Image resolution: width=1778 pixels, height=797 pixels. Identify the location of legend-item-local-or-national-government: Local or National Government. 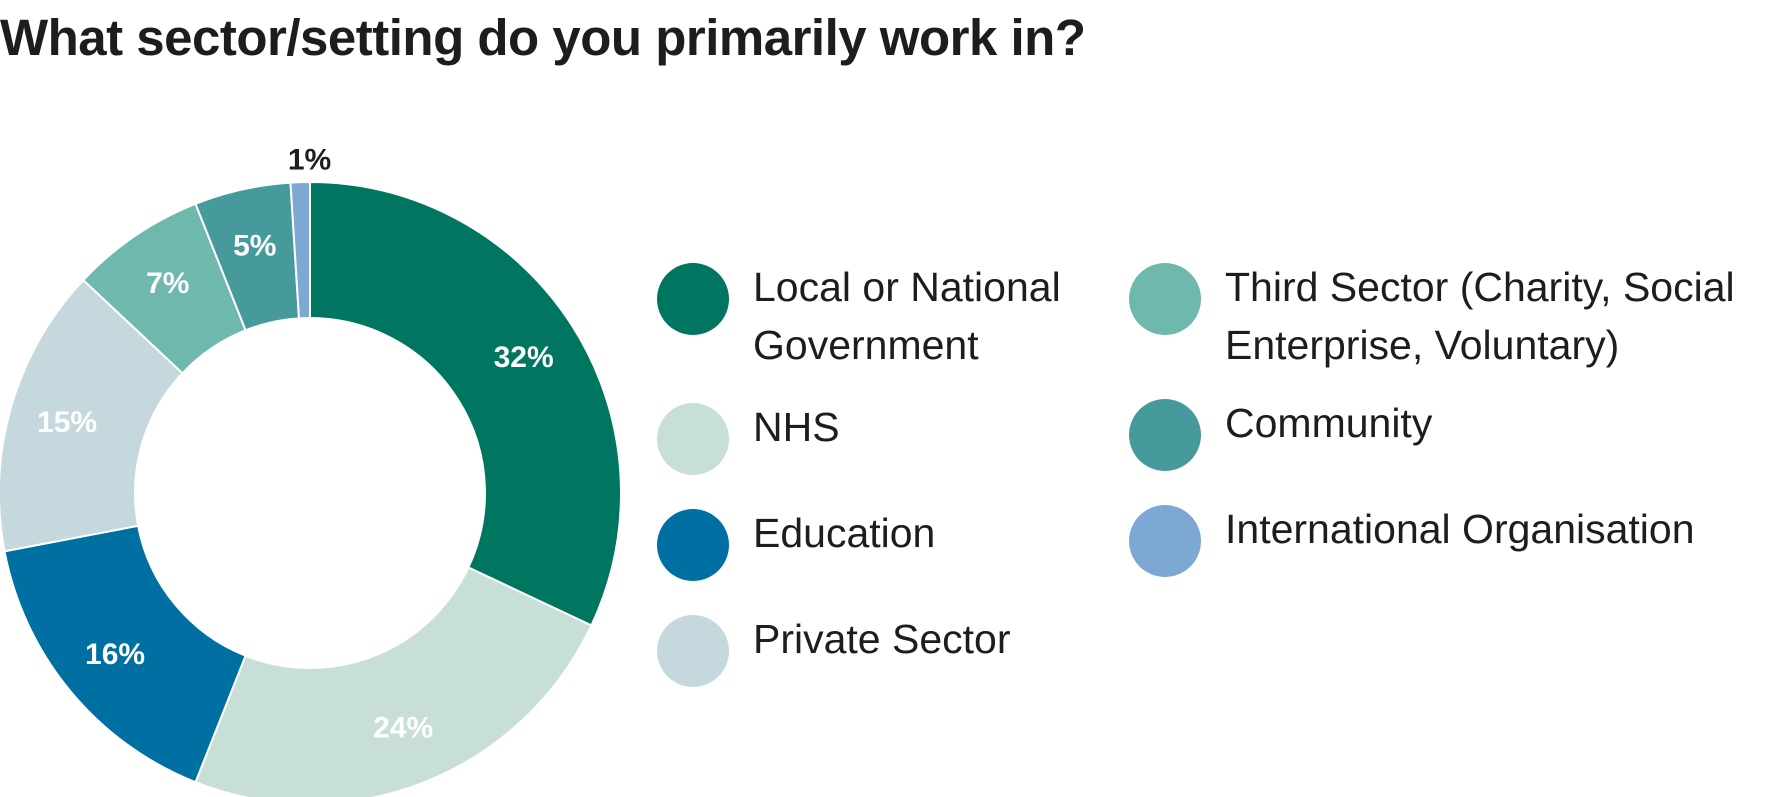
(859, 316).